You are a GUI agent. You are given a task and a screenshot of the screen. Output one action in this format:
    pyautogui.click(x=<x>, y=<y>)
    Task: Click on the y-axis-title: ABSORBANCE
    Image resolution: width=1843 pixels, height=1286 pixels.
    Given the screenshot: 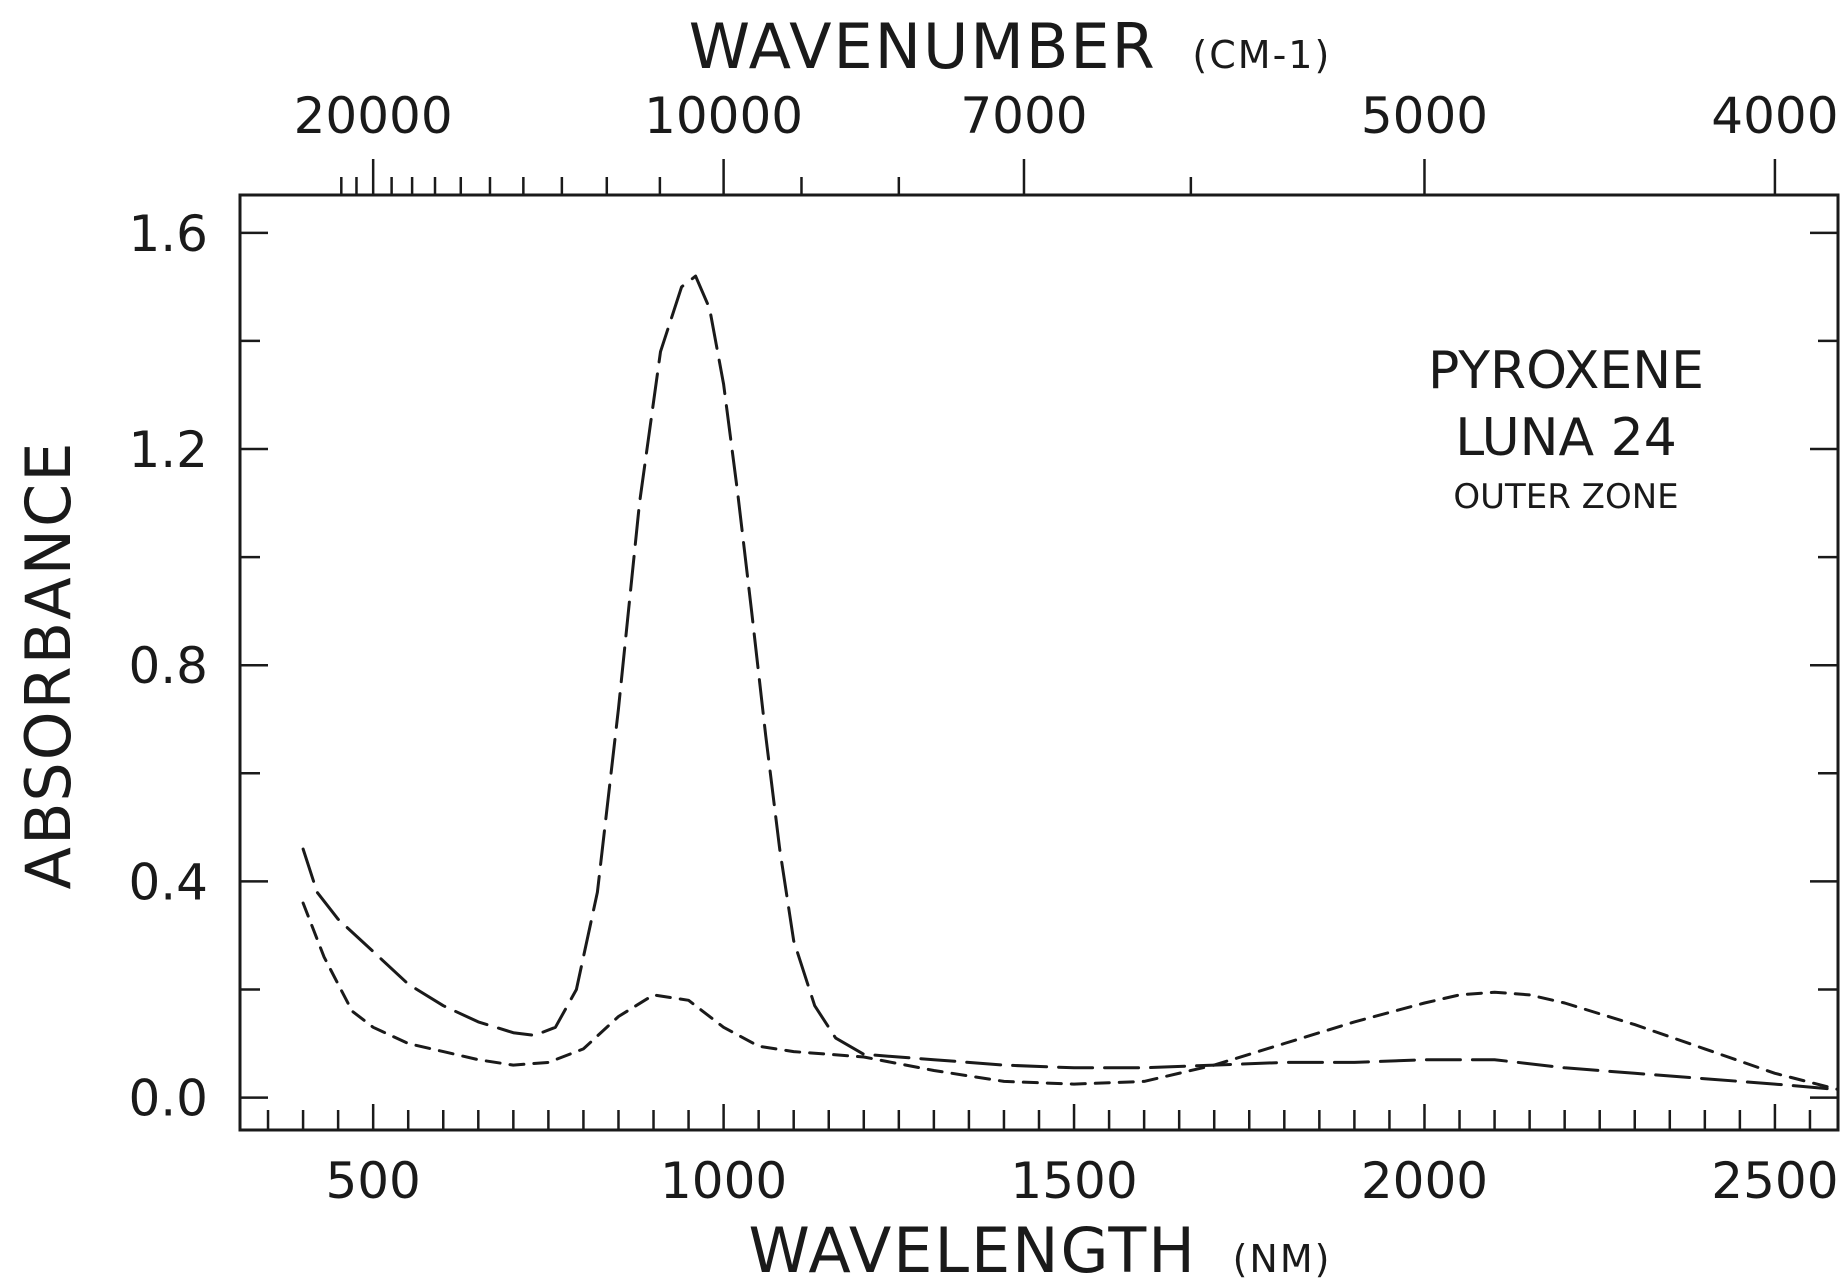 What is the action you would take?
    pyautogui.click(x=48, y=665)
    